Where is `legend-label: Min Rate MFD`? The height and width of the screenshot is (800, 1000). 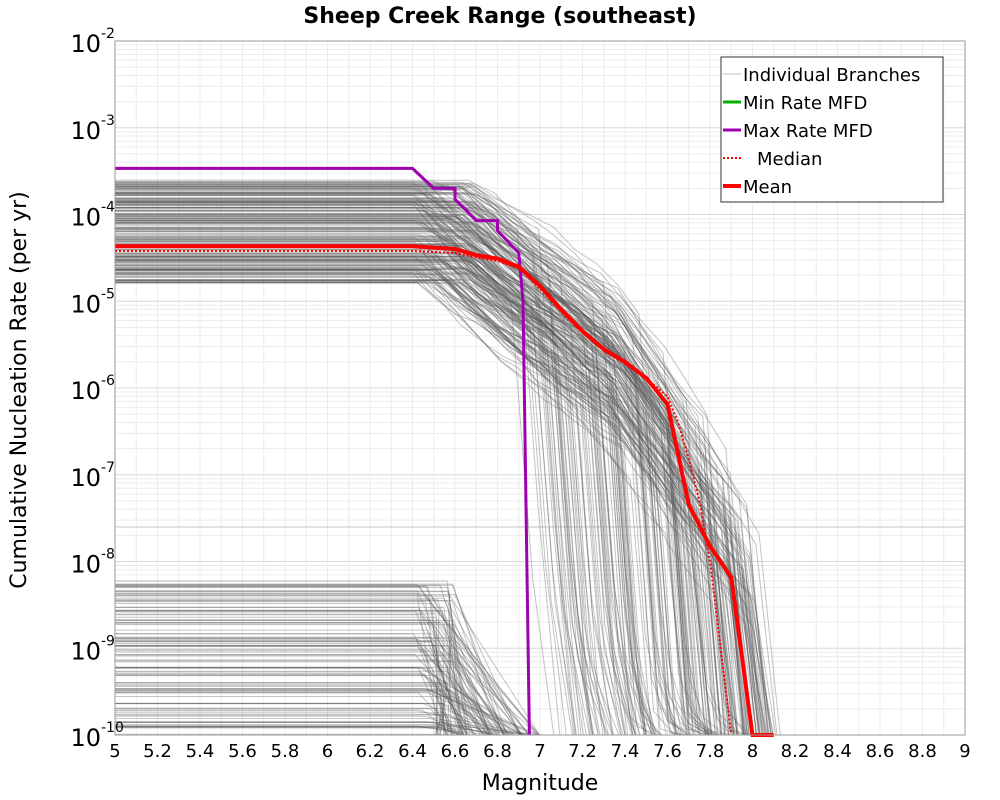
legend-label: Min Rate MFD is located at coordinates (805, 103).